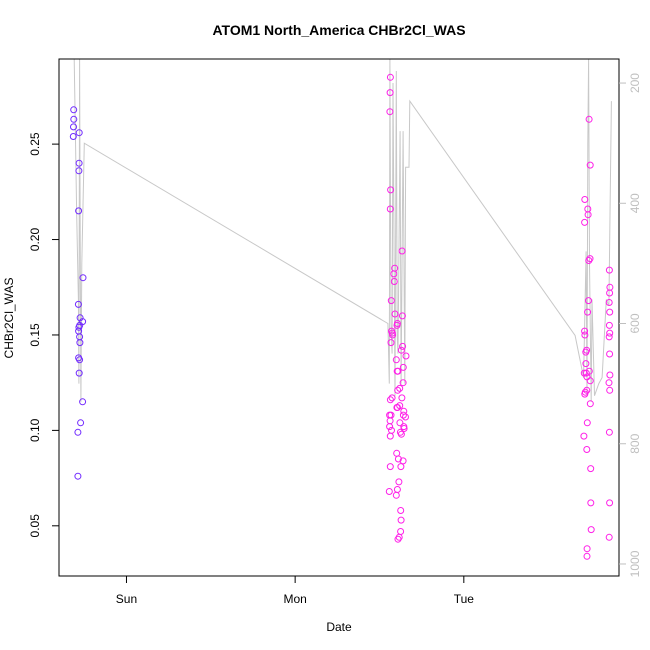  What do you see at coordinates (338, 30) in the screenshot?
I see `chart-title: ATOM1 North_America CHBr2Cl_WAS` at bounding box center [338, 30].